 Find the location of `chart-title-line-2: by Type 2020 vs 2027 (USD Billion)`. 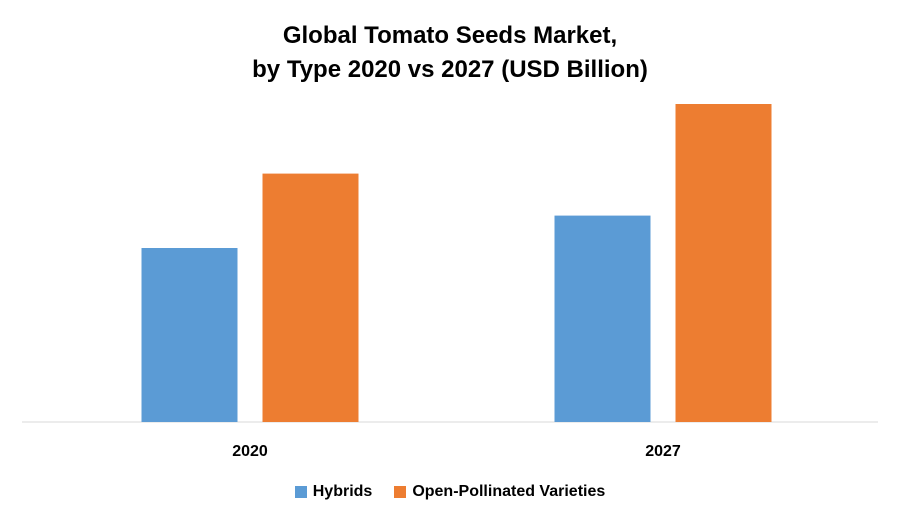

chart-title-line-2: by Type 2020 vs 2027 (USD Billion) is located at coordinates (450, 69).